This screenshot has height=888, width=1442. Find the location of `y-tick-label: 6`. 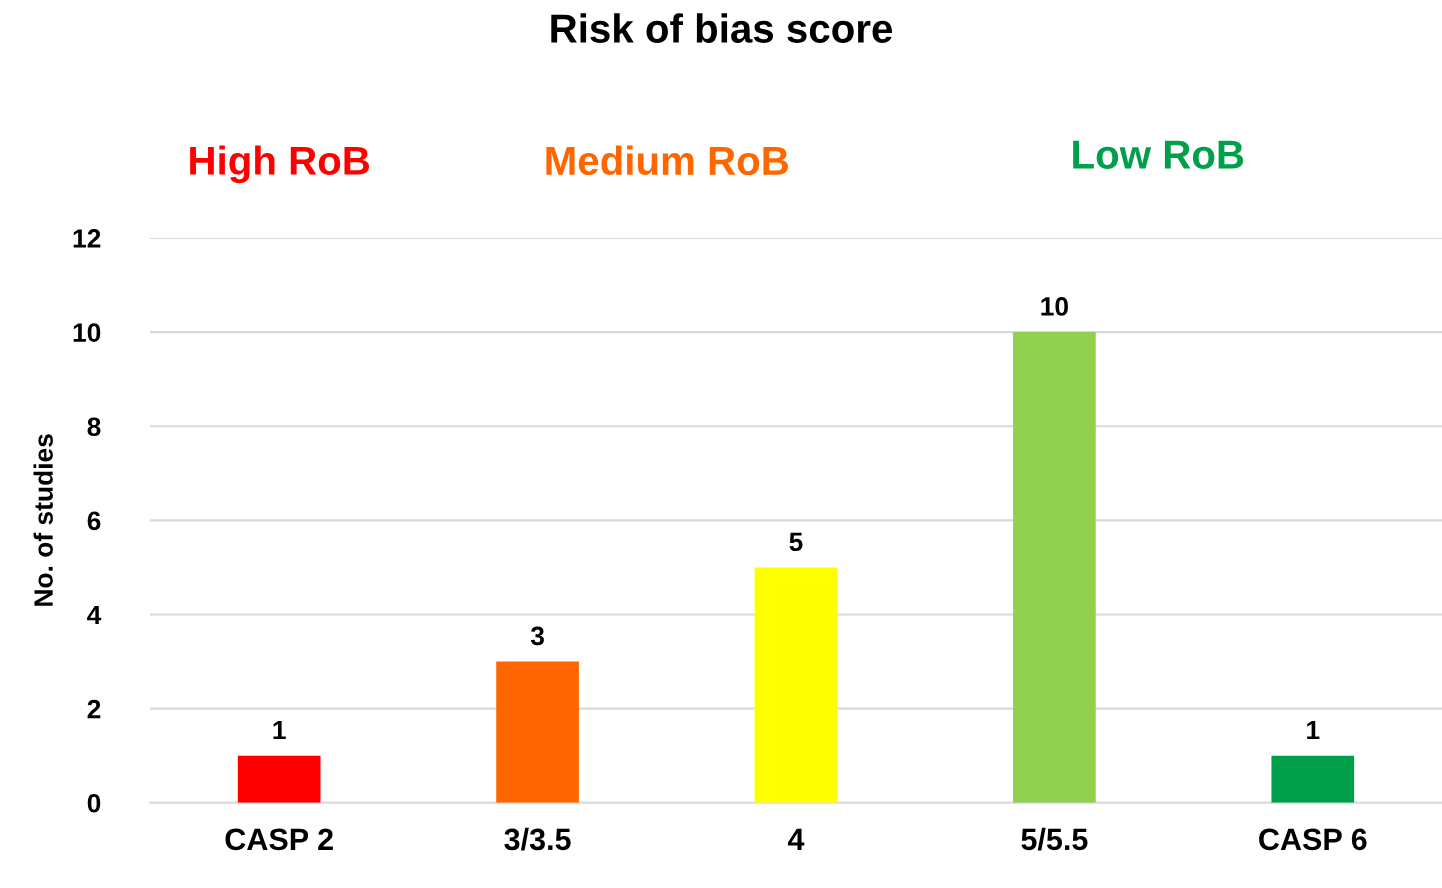

y-tick-label: 6 is located at coordinates (94, 521).